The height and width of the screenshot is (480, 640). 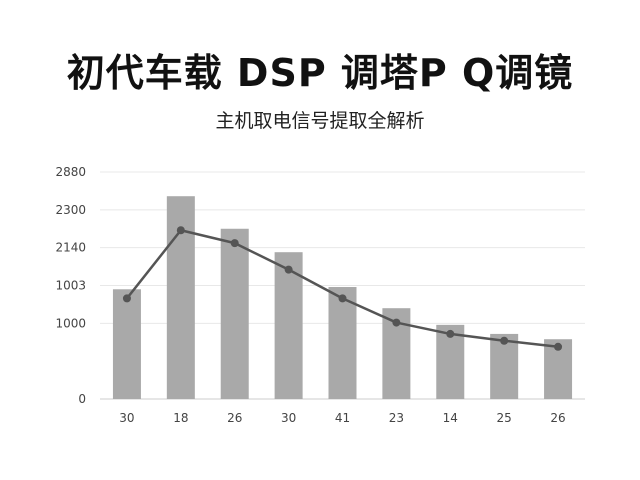 I want to click on x-tick-label: 14, so click(x=450, y=418).